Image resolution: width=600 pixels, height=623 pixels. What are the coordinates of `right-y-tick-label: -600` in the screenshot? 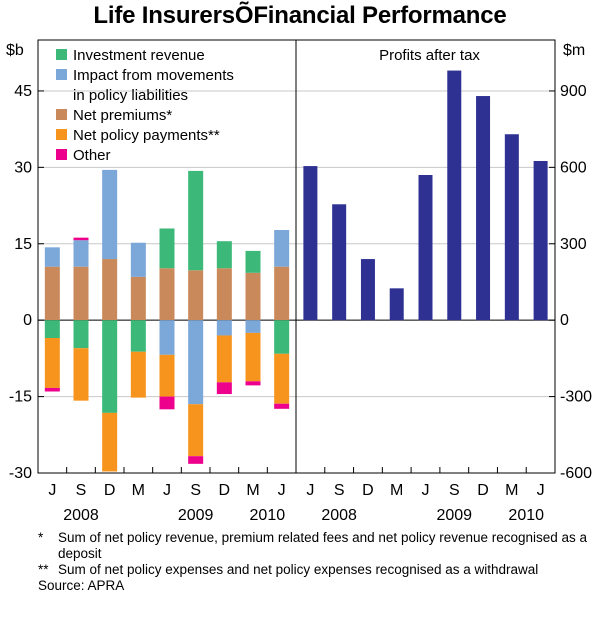 It's located at (576, 473).